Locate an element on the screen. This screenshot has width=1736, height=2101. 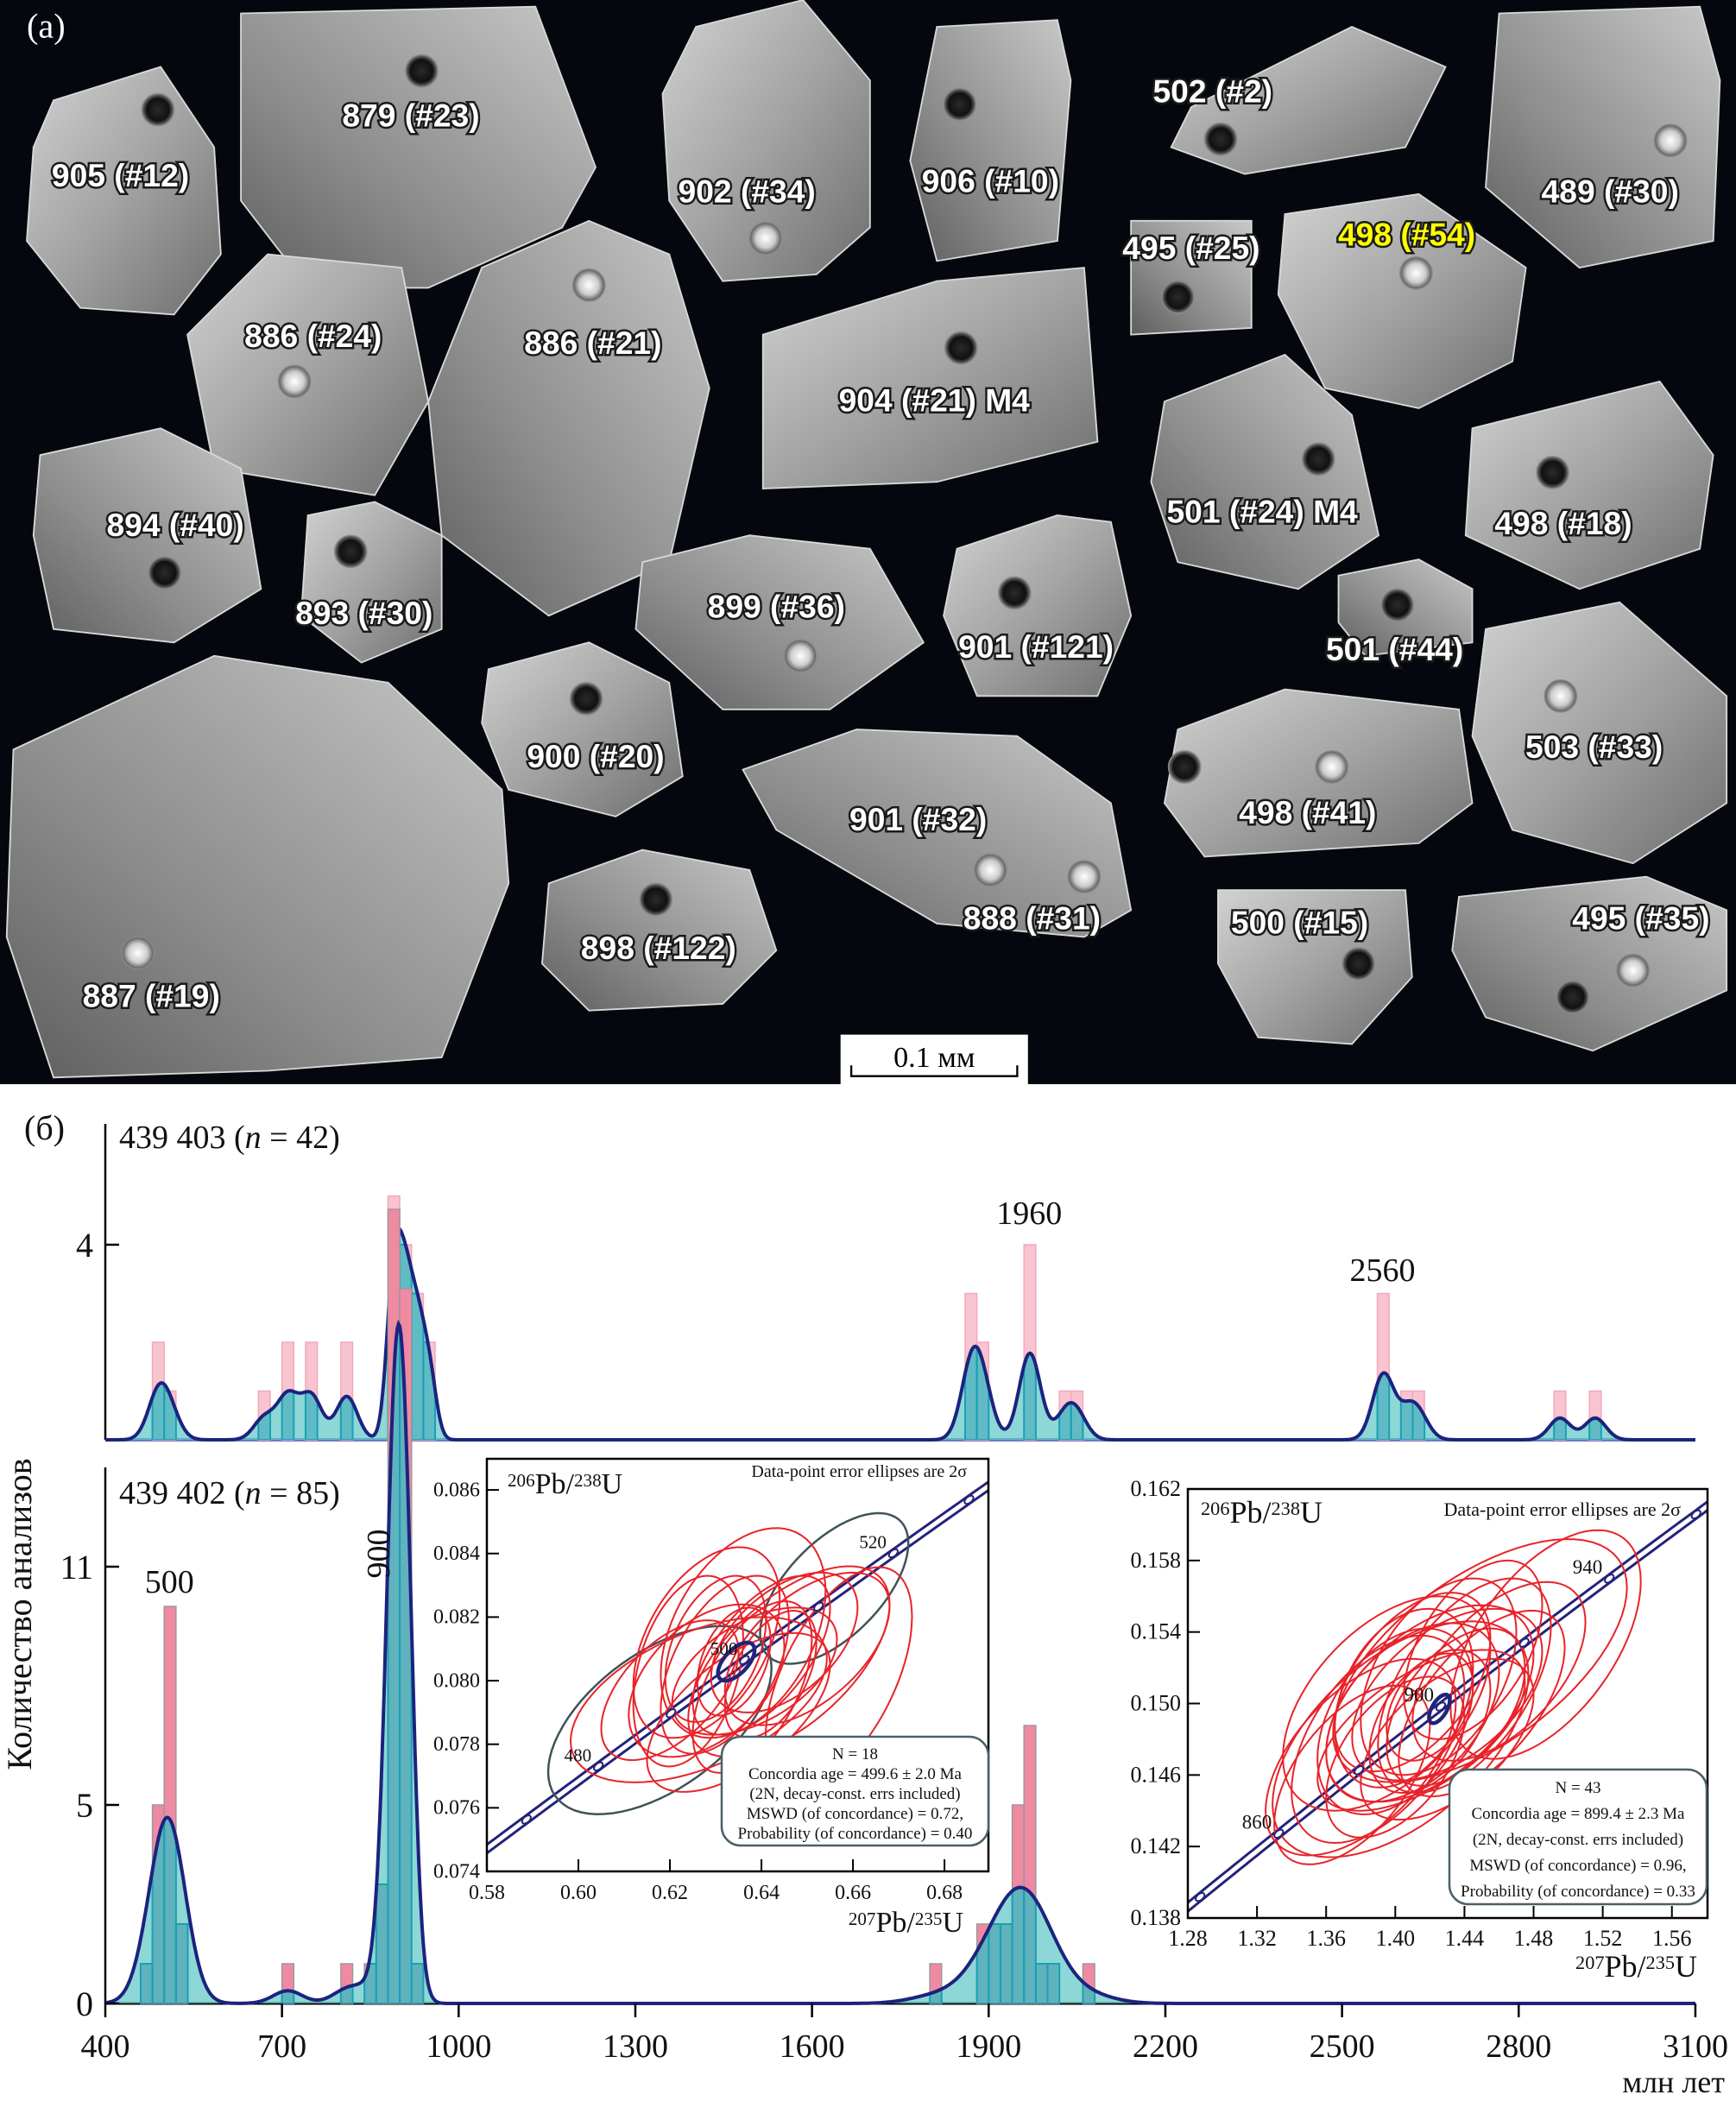
grain-label-highlighted: 498 (#54) is located at coordinates (1406, 234).